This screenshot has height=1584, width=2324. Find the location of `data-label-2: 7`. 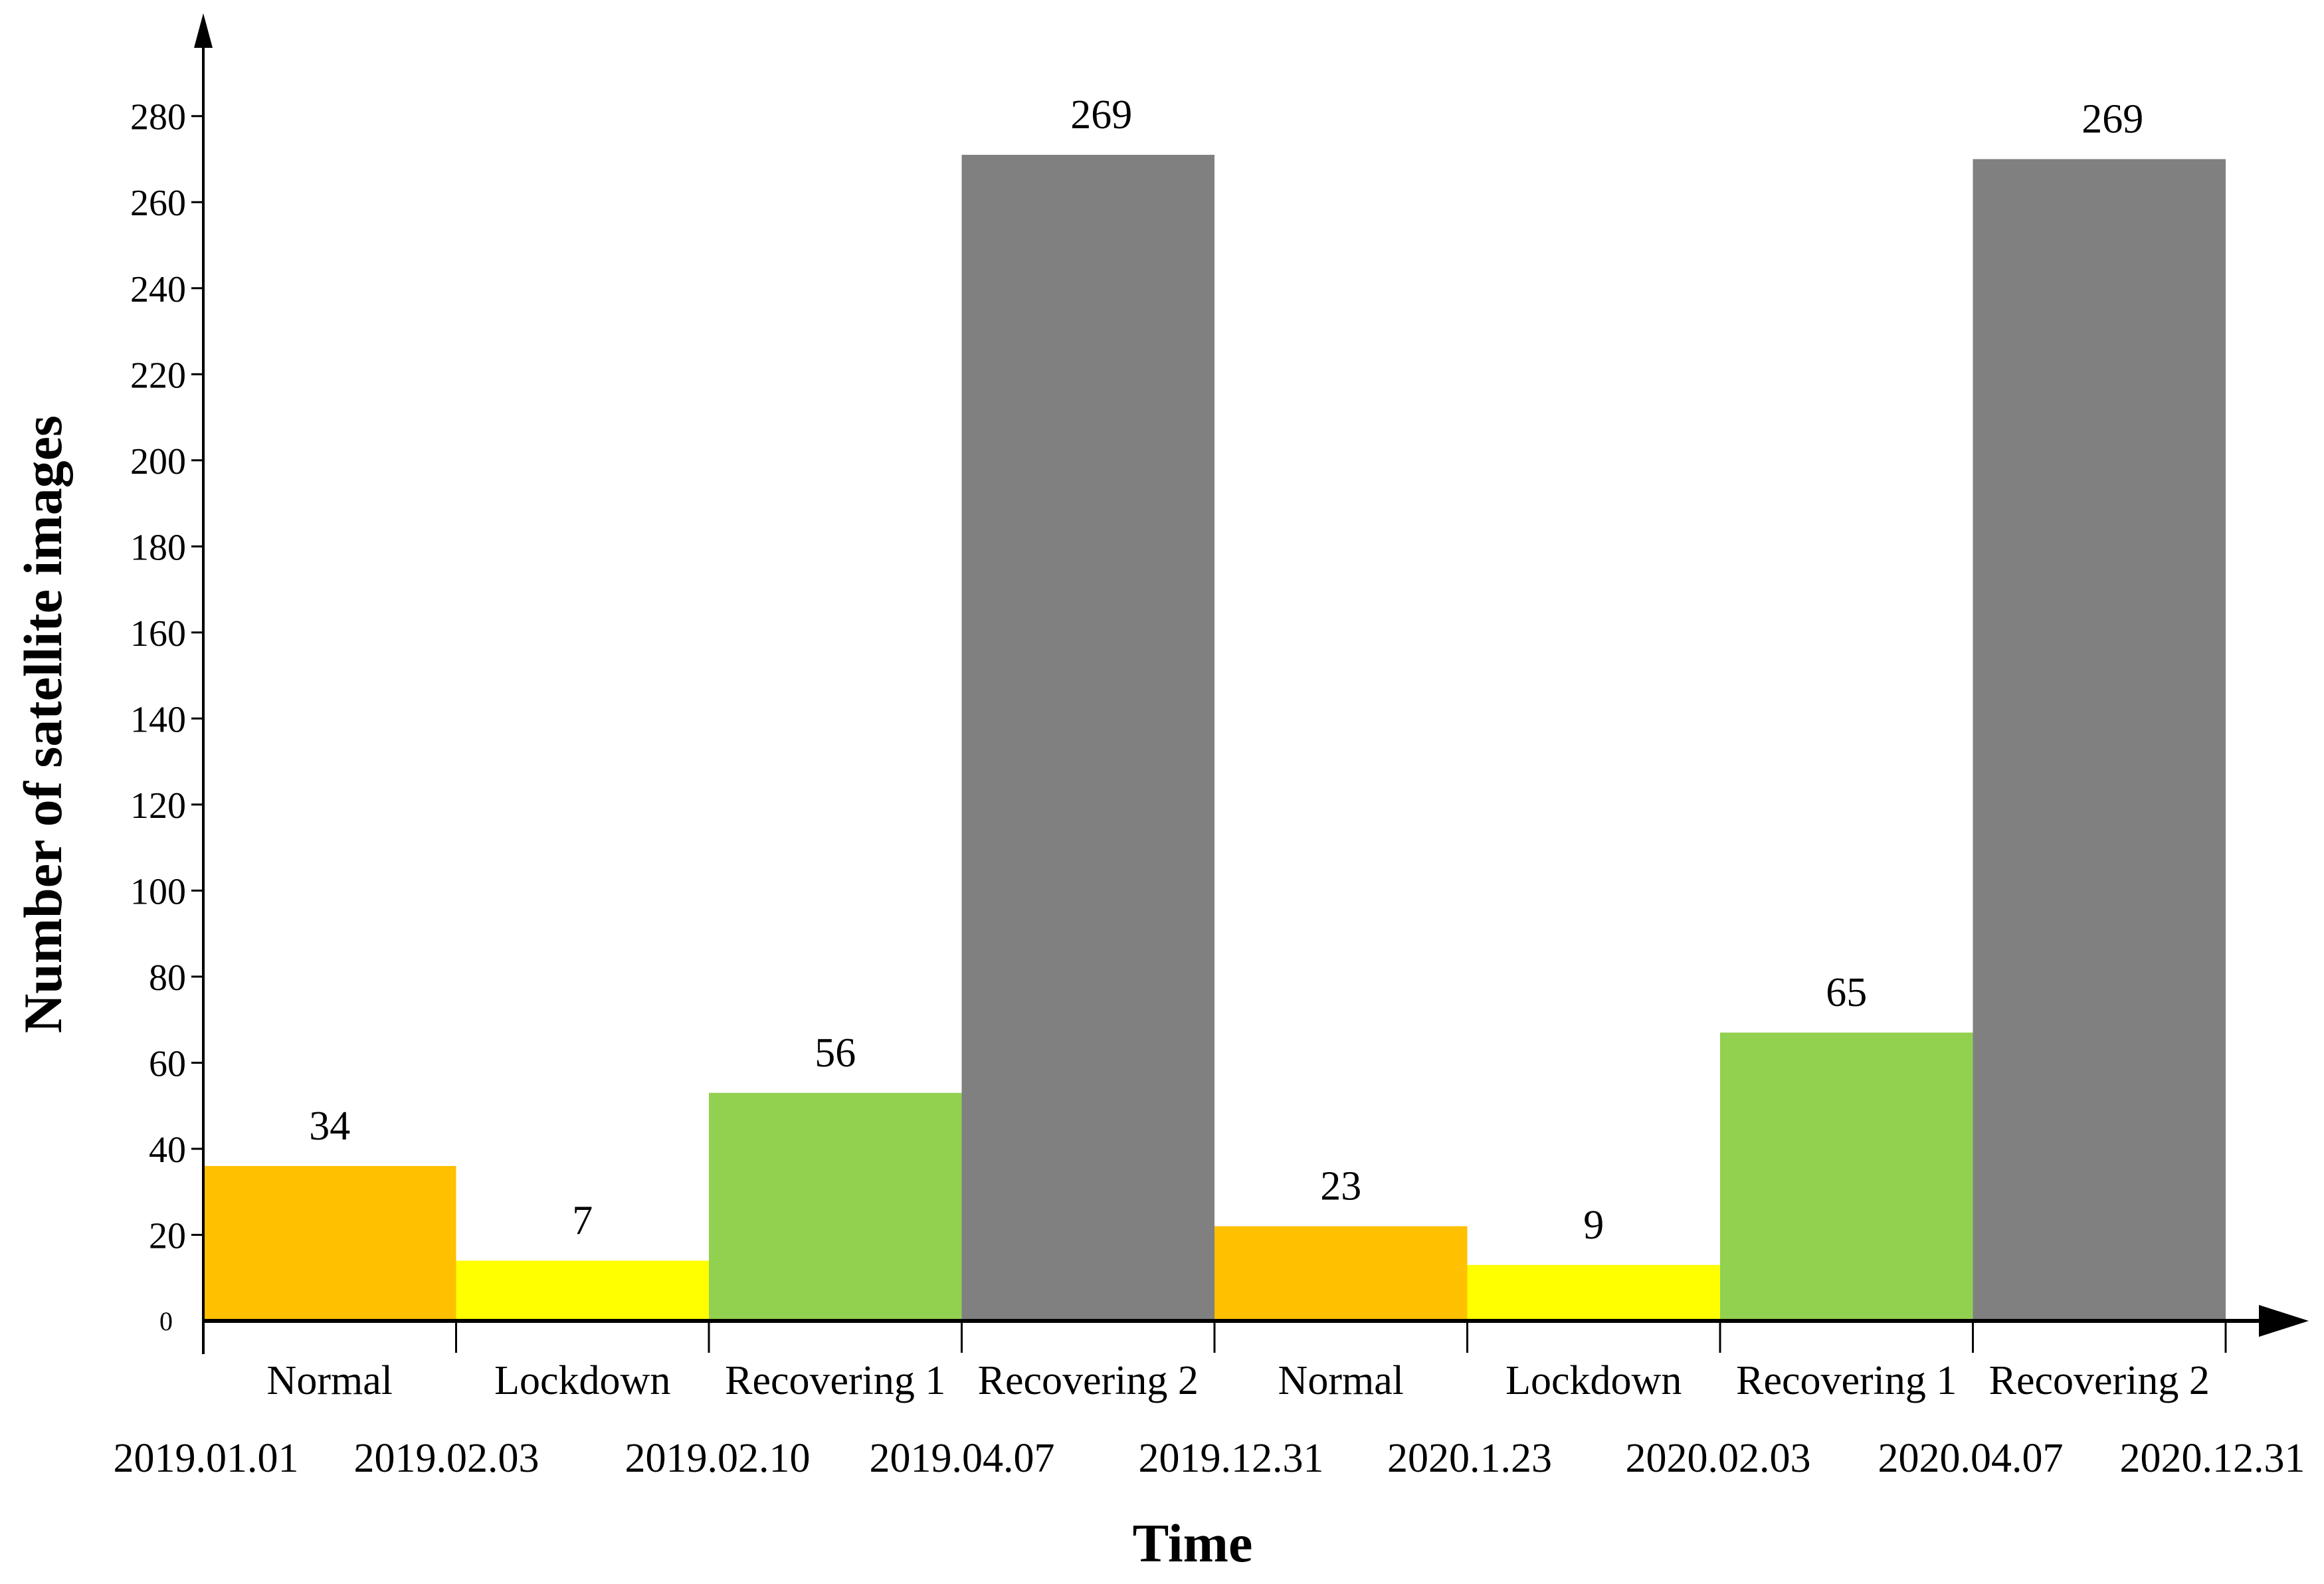

data-label-2: 7 is located at coordinates (582, 1220).